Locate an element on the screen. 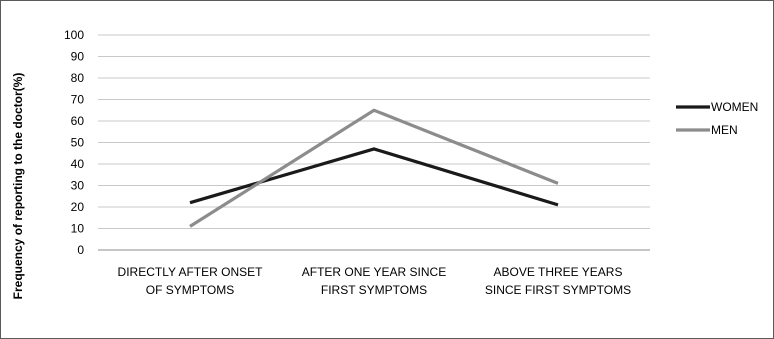 The width and height of the screenshot is (774, 339). x-category-label: ABOVE THREE YEARS SINCE FIRST SYMPTOMS is located at coordinates (558, 281).